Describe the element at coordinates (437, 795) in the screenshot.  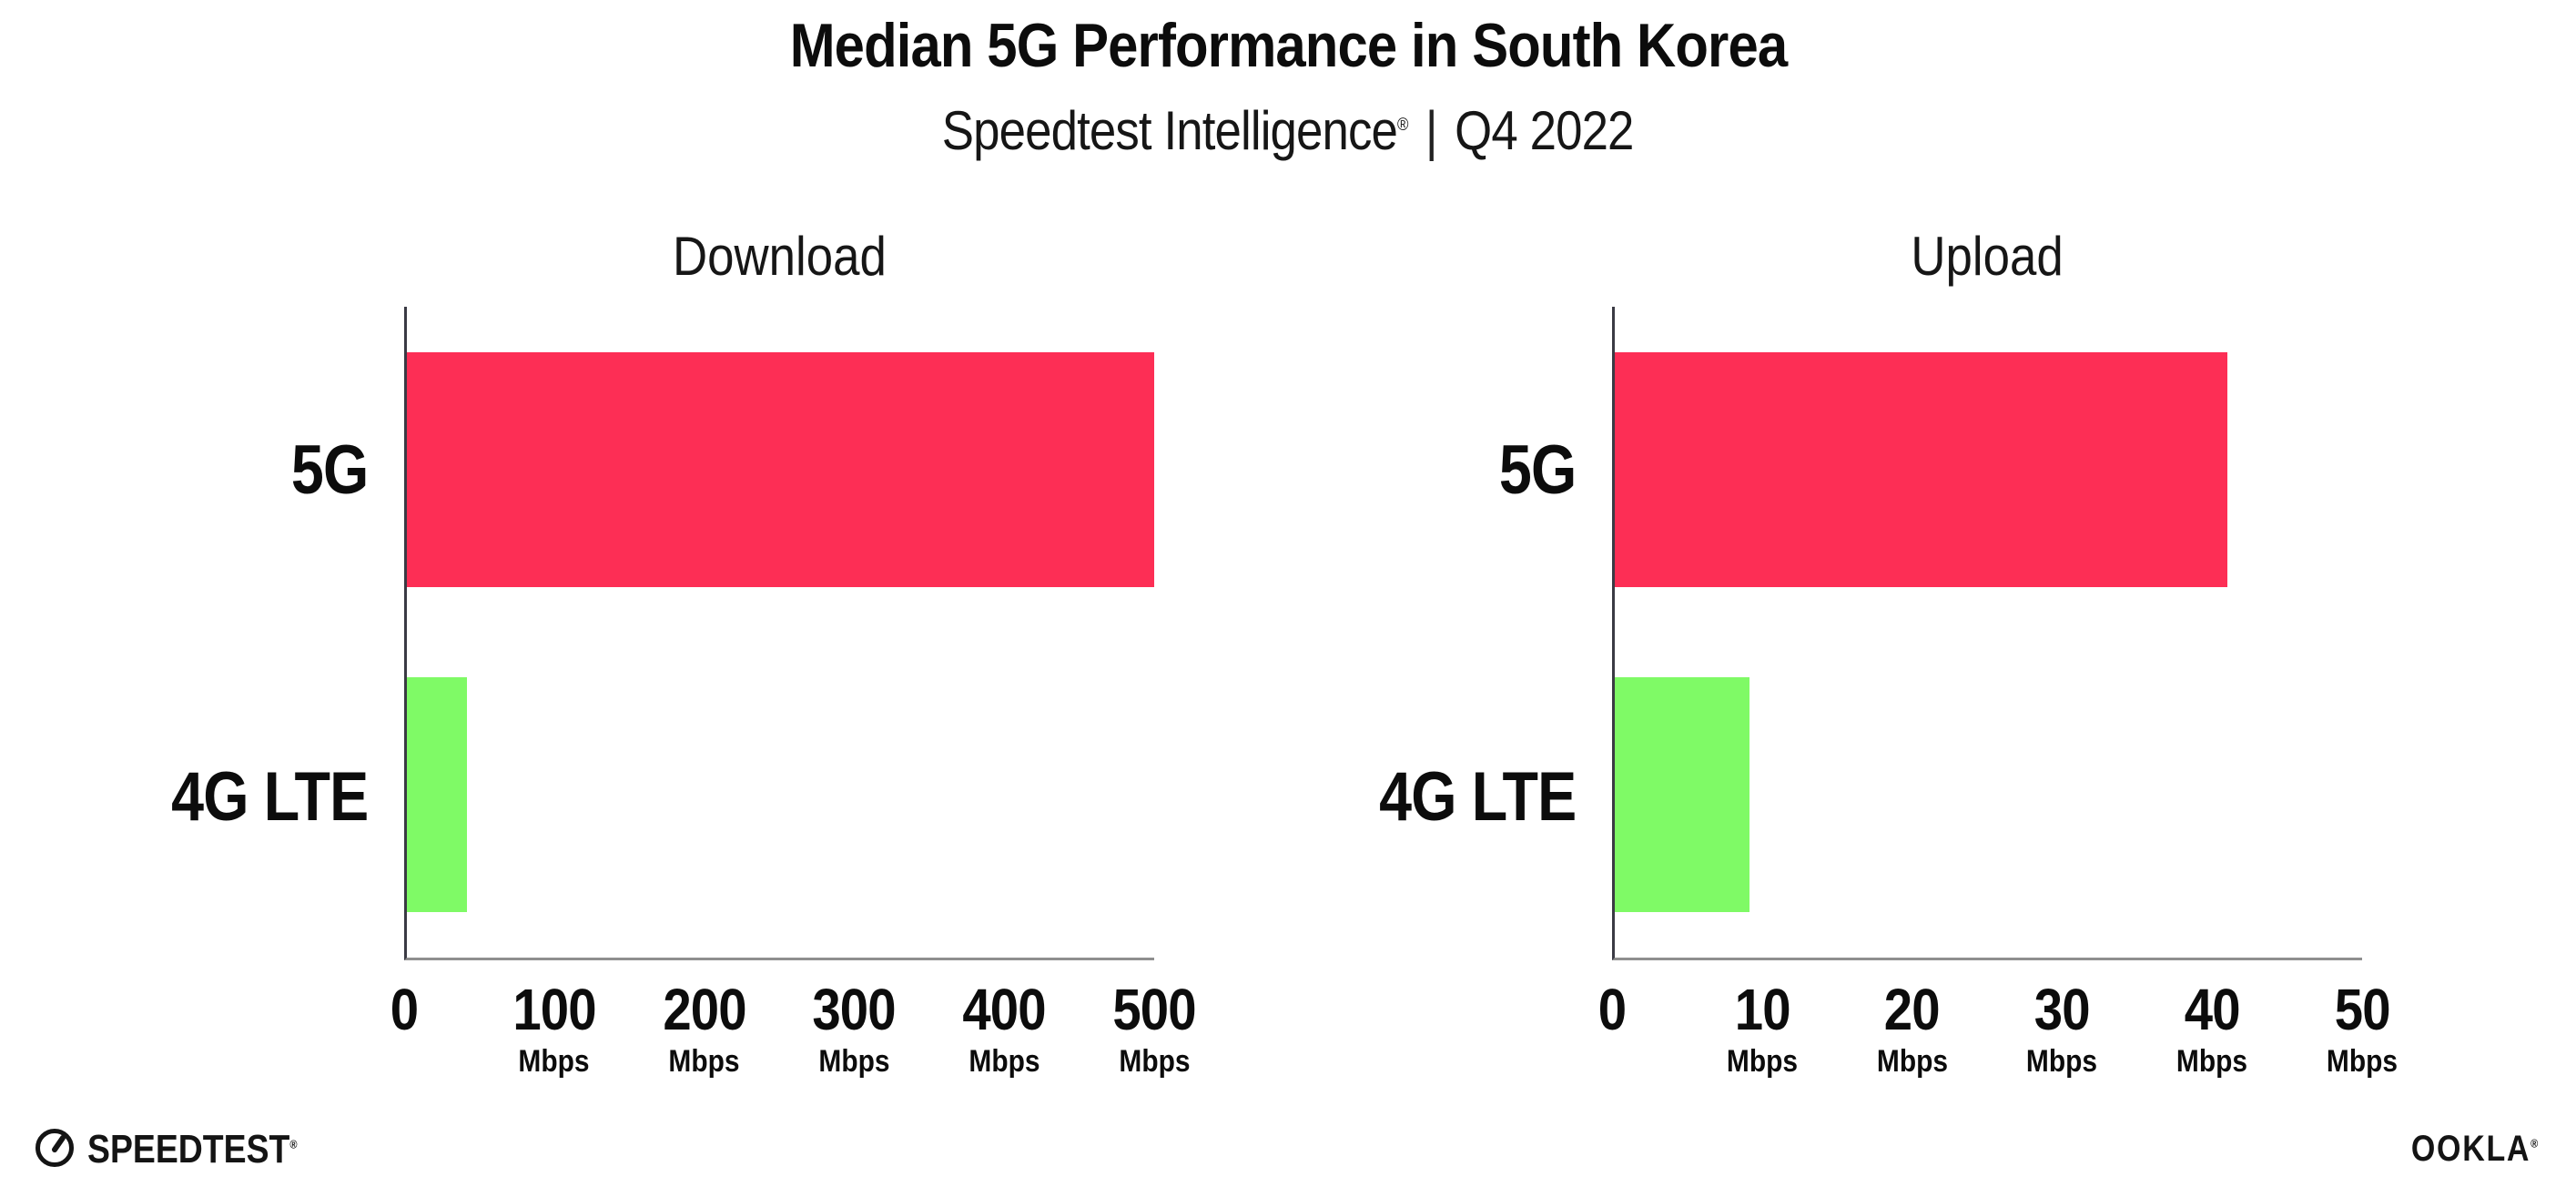
I see `bar-4g-lte-download` at that location.